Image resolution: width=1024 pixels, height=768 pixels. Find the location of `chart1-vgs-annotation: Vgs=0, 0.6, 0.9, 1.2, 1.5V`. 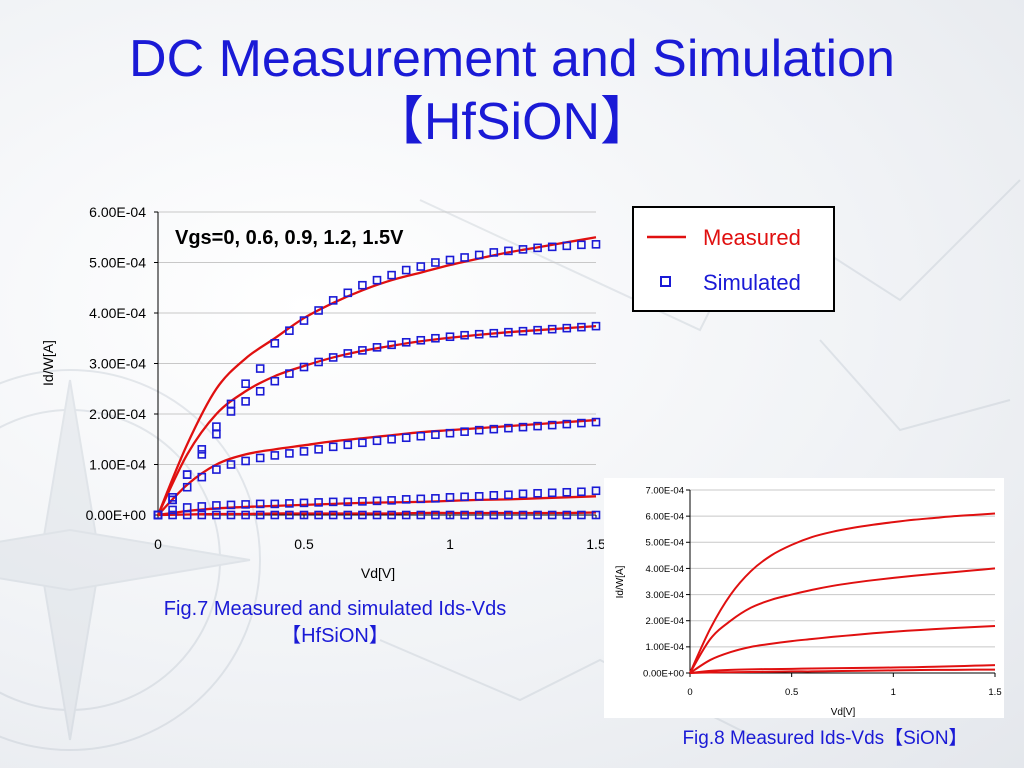

chart1-vgs-annotation: Vgs=0, 0.6, 0.9, 1.2, 1.5V is located at coordinates (289, 238).